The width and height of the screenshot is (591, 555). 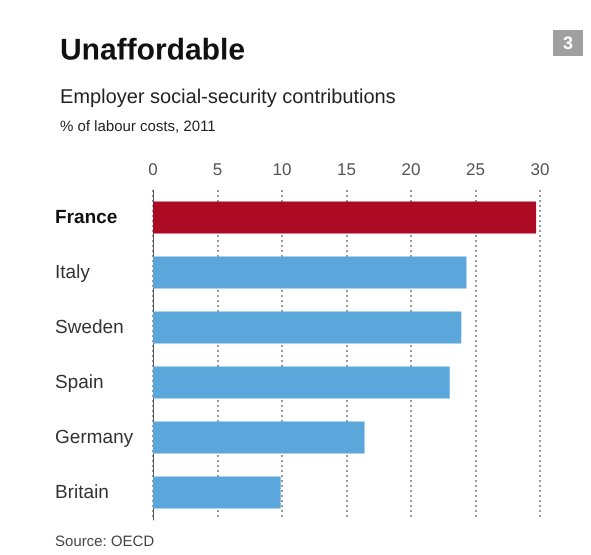 I want to click on y-tick-label: Britain, so click(x=82, y=492).